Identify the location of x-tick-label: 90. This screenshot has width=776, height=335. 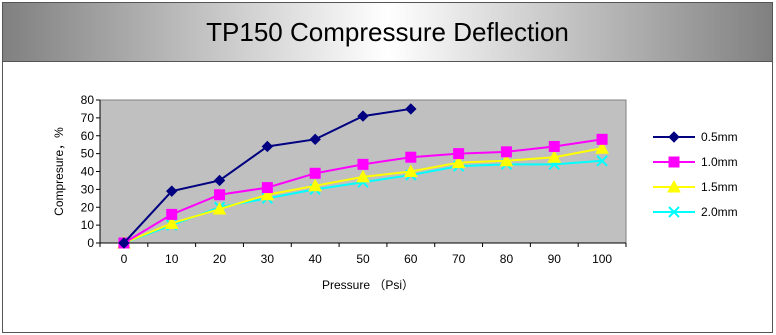
(555, 259).